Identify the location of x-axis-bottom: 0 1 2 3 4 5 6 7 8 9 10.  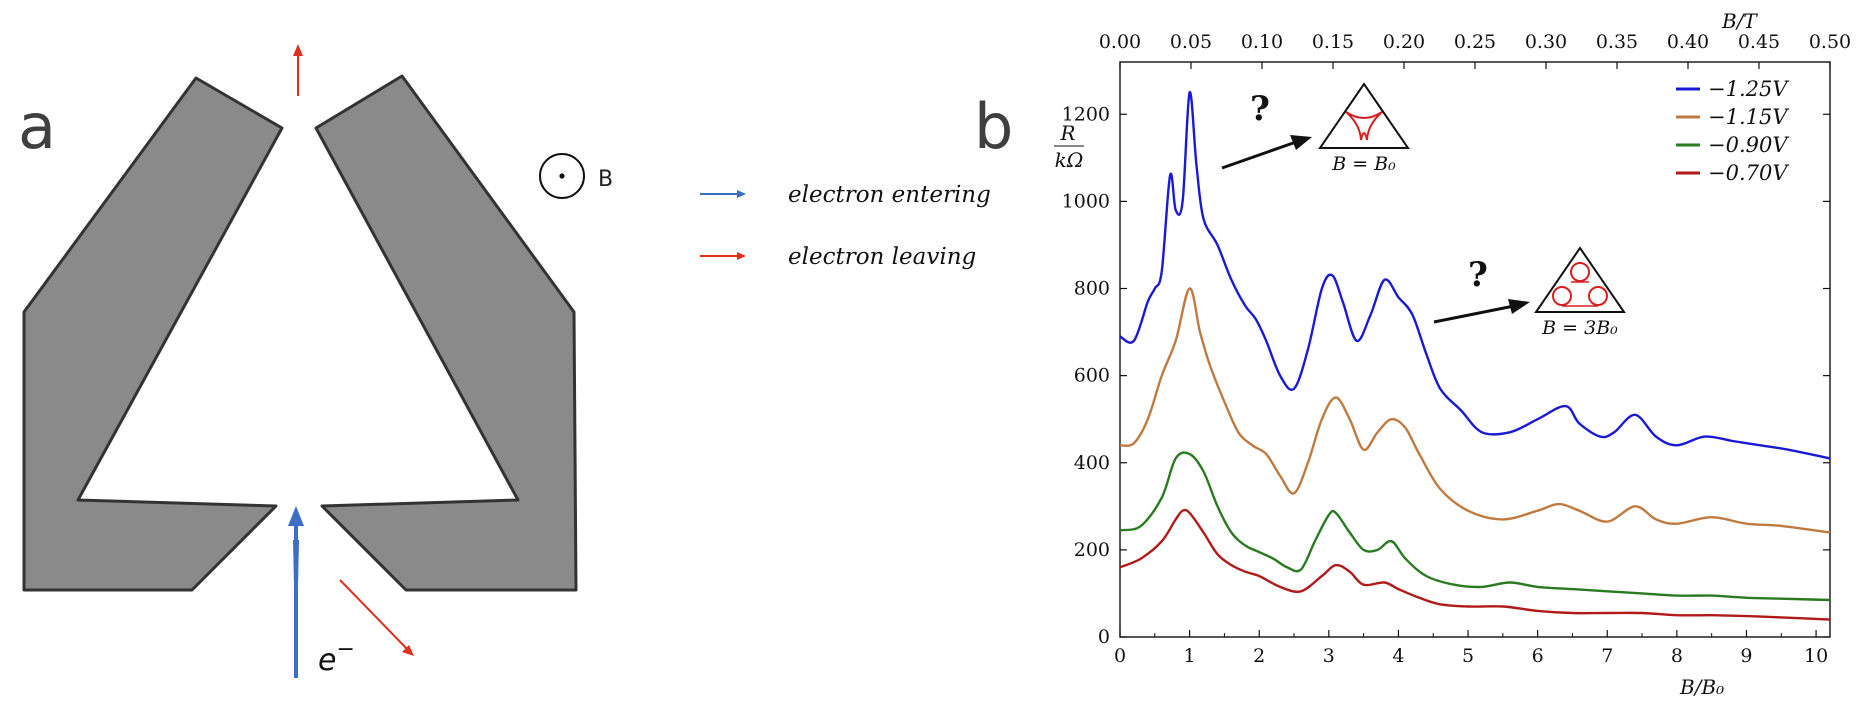
(1471, 648).